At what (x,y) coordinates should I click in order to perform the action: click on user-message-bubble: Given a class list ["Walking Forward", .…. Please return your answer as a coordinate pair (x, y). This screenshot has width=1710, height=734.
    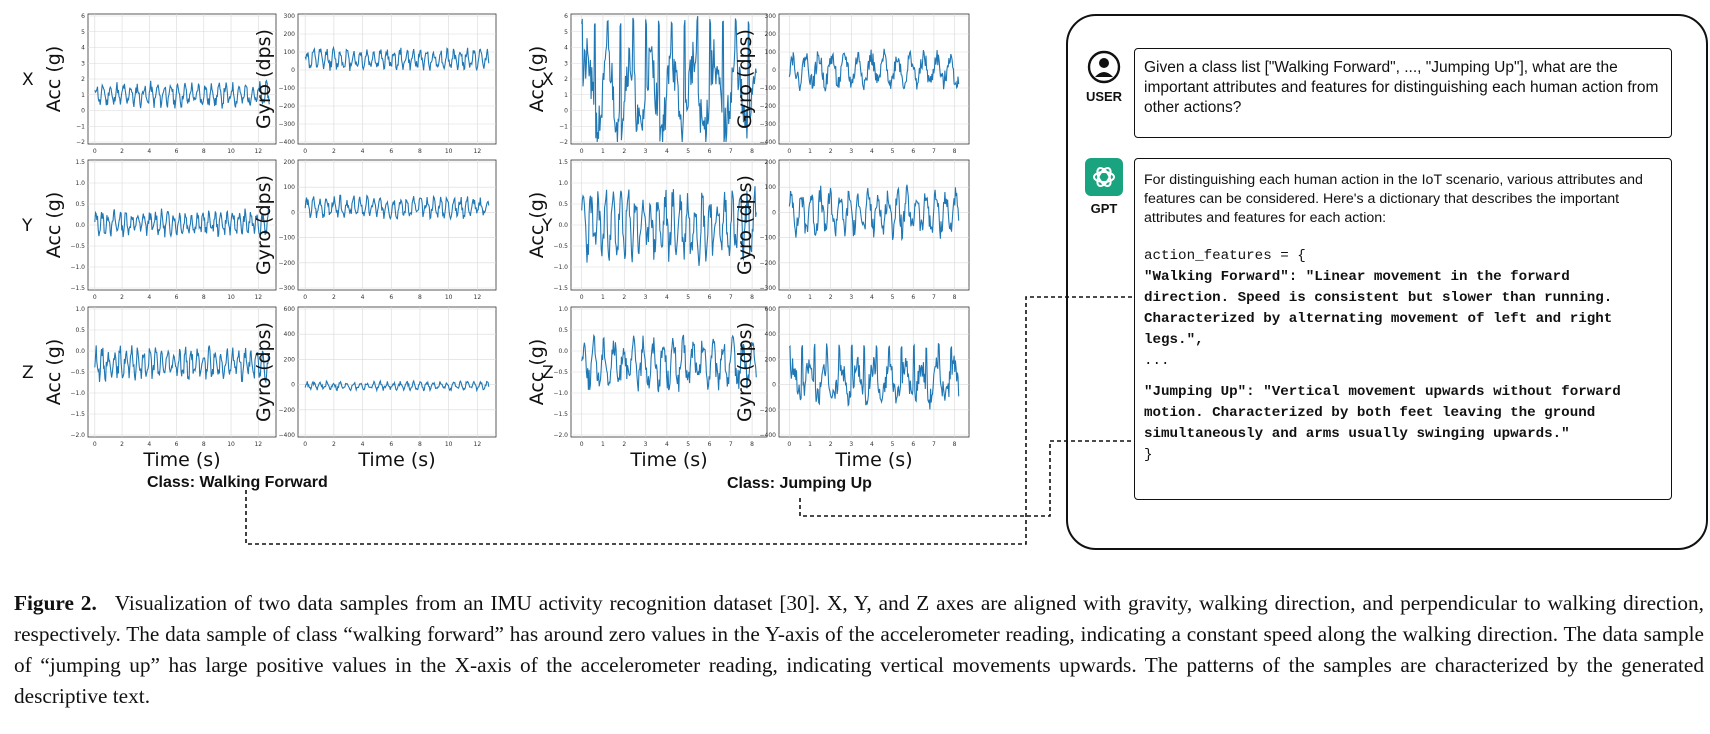
    Looking at the image, I should click on (1403, 93).